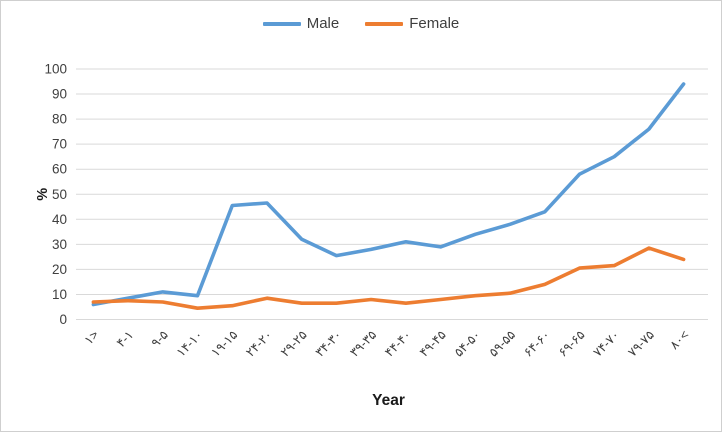  What do you see at coordinates (363, 344) in the screenshot?
I see `x-tick-label: ۳۹-۳۵` at bounding box center [363, 344].